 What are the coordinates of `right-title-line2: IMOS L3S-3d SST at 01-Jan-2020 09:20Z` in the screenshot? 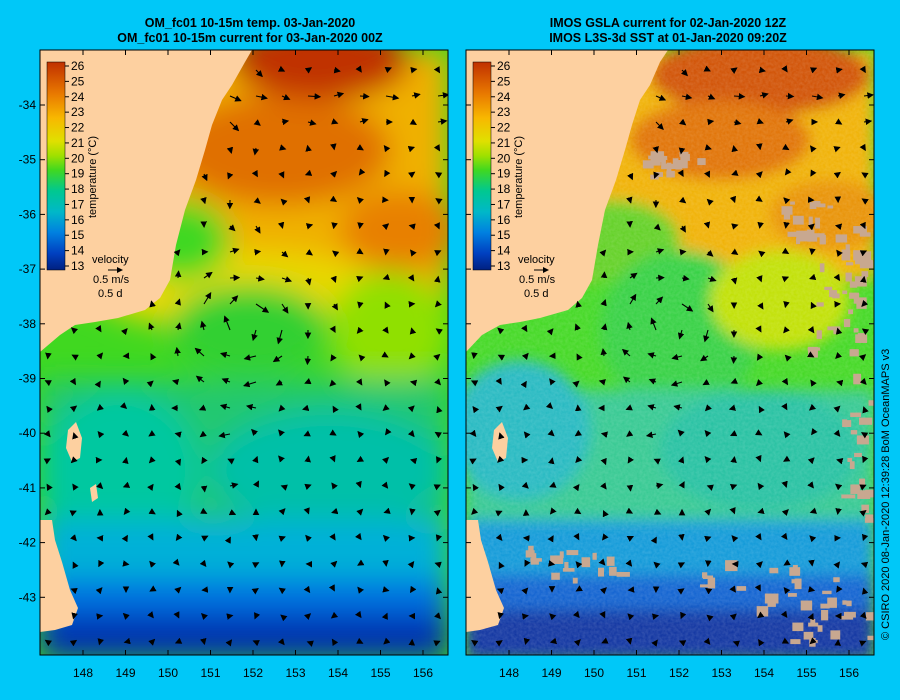 It's located at (668, 38).